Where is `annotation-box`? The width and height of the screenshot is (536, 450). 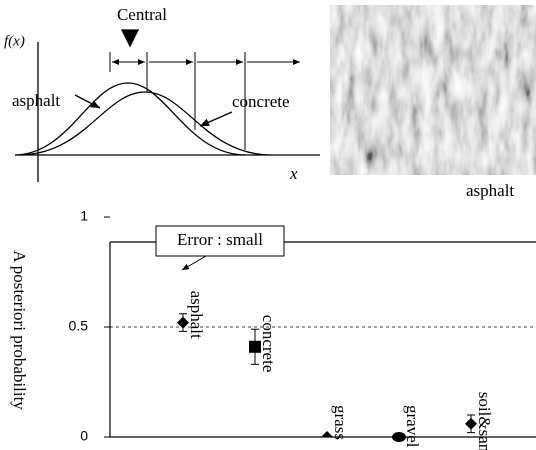
annotation-box is located at coordinates (220, 241).